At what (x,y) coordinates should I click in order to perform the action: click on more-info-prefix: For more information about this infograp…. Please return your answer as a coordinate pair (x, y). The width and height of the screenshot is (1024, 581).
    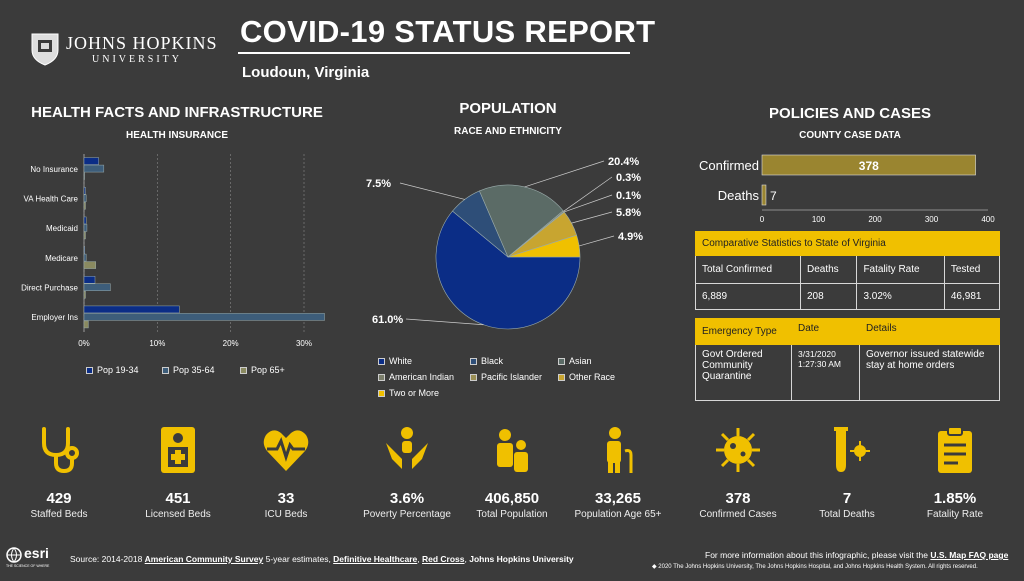
    Looking at the image, I should click on (818, 555).